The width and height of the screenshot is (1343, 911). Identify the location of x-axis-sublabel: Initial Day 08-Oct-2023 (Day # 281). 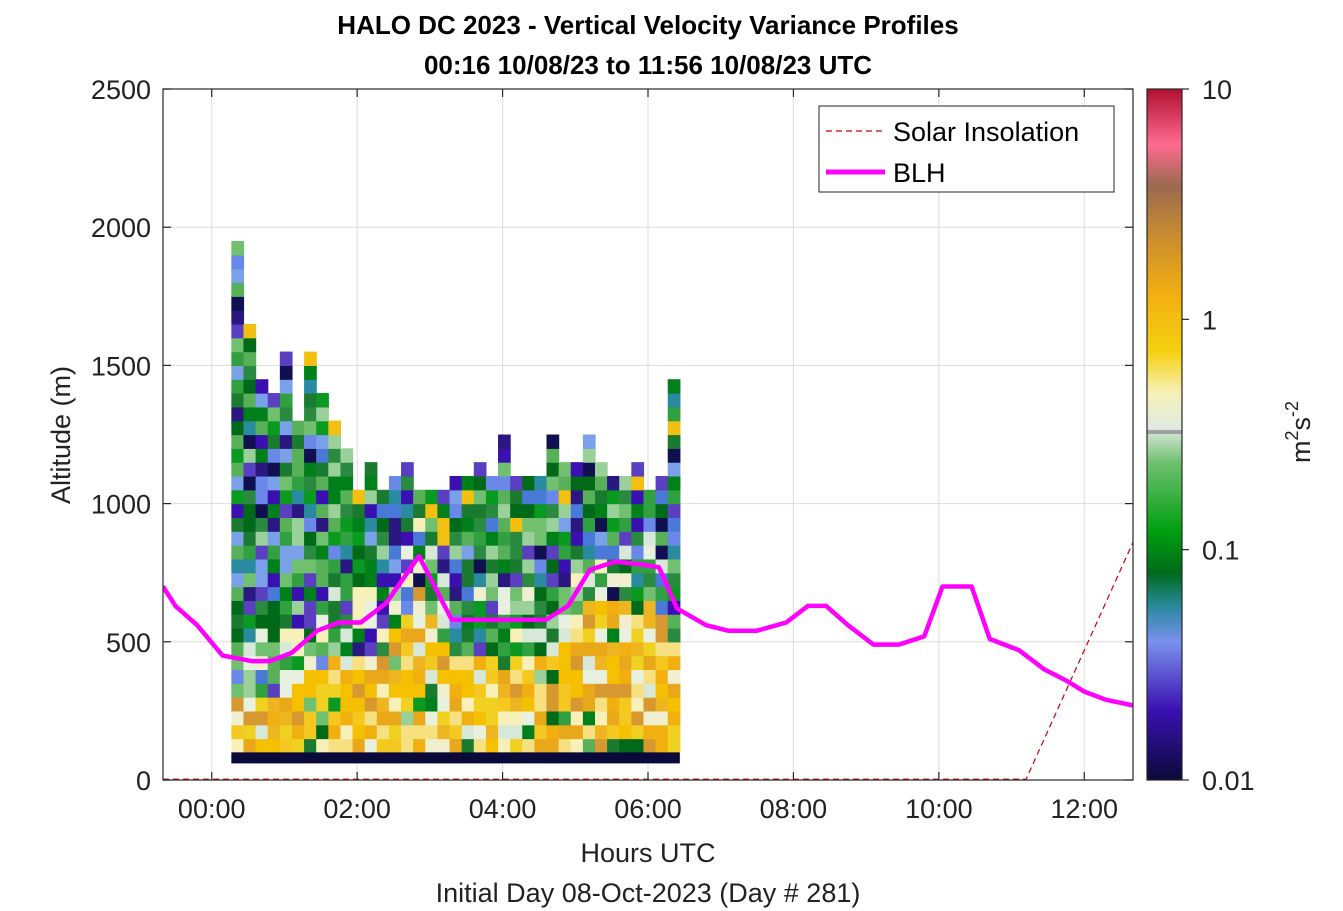
(648, 893).